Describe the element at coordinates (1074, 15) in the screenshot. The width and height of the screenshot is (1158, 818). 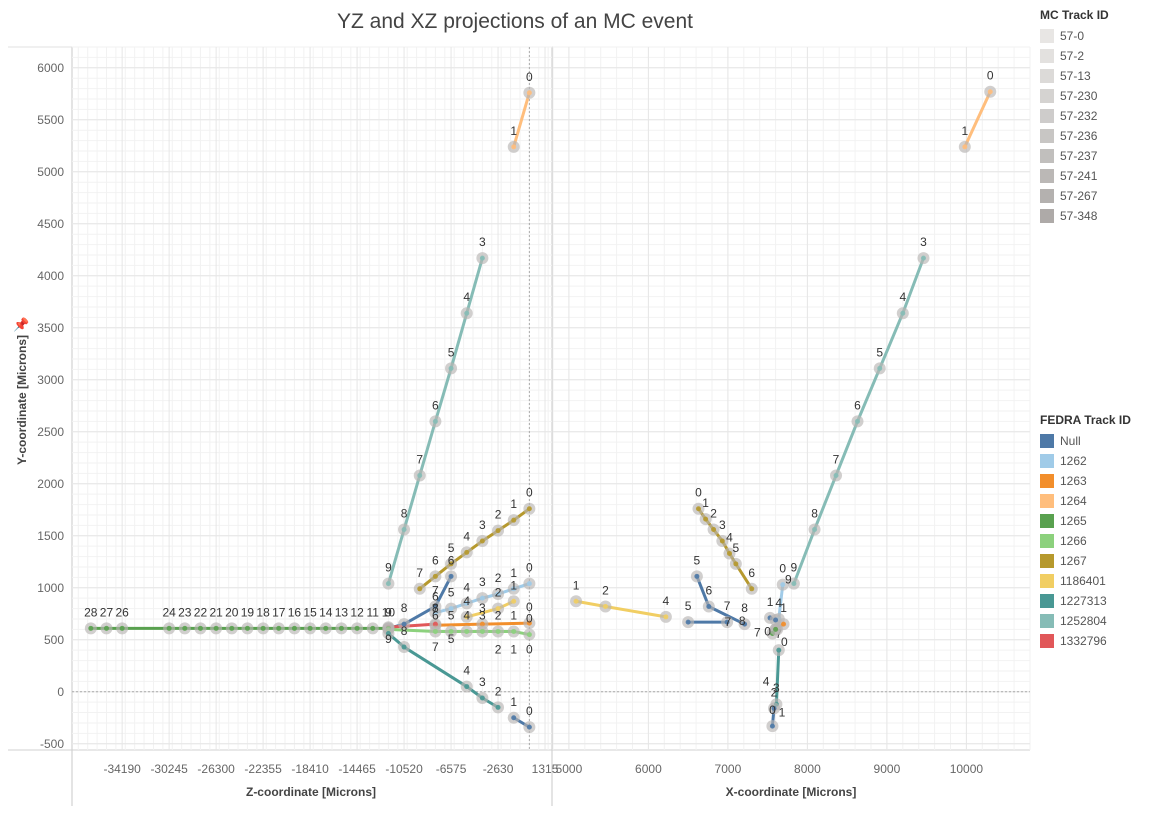
I see `legend-mc-title: MC Track ID` at that location.